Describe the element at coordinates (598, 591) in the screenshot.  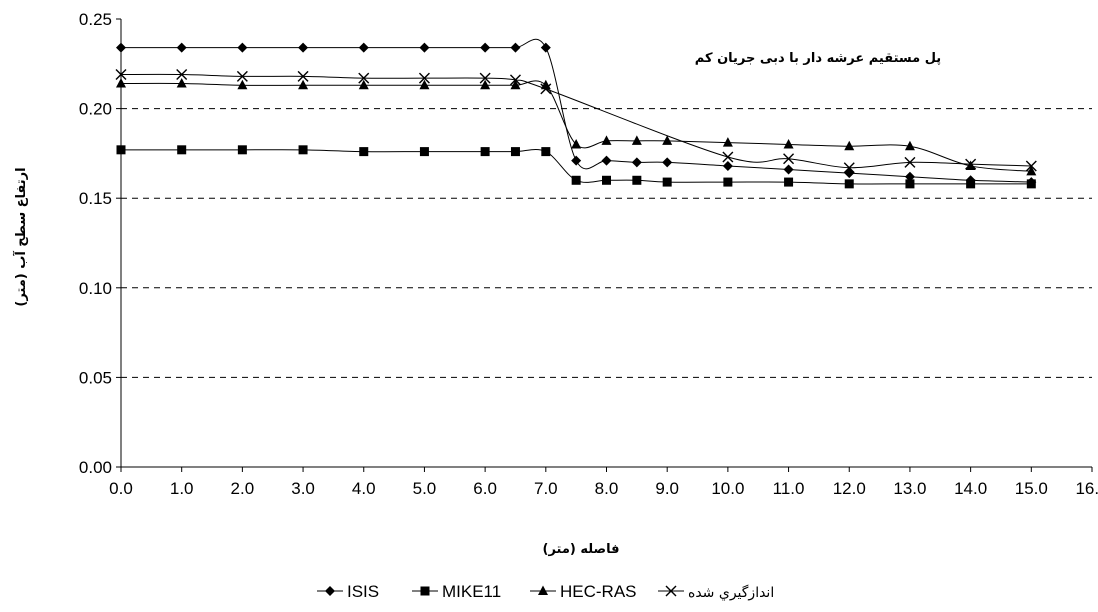
I see `legend-label: HEC-RAS` at that location.